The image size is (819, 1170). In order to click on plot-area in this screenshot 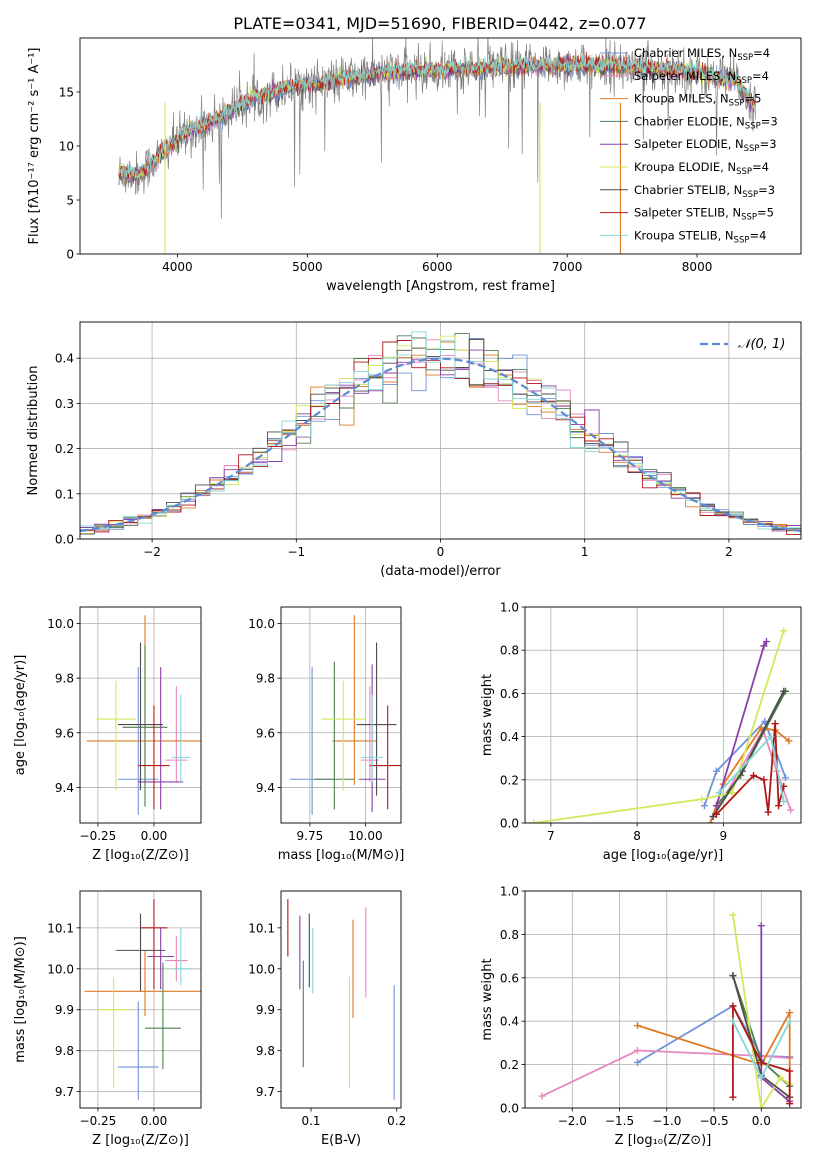, I will do `click(662, 725)`.